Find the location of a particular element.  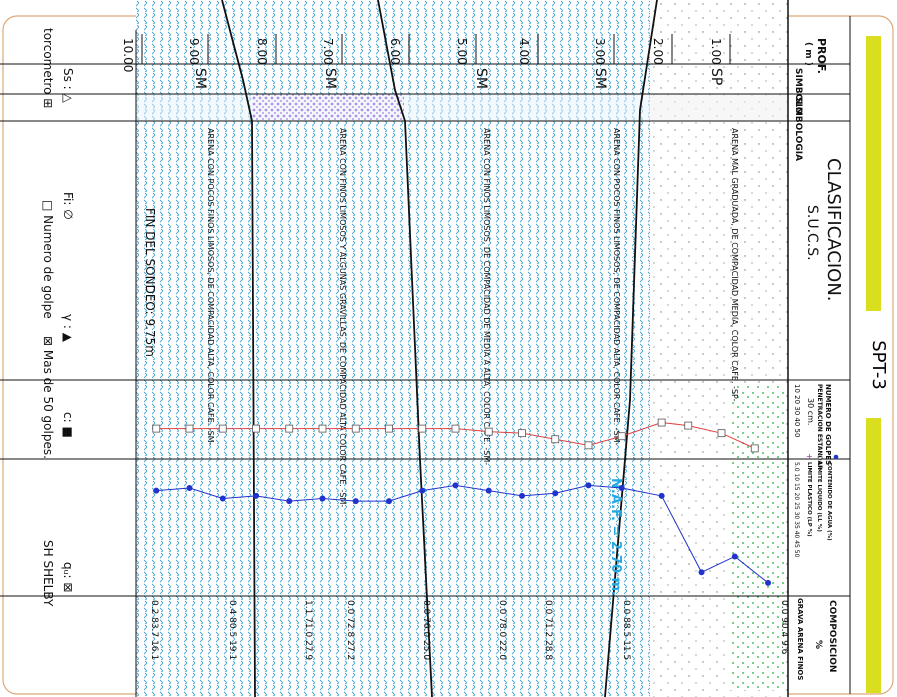

liquid-limit-marker-icon is located at coordinates (820, 457).